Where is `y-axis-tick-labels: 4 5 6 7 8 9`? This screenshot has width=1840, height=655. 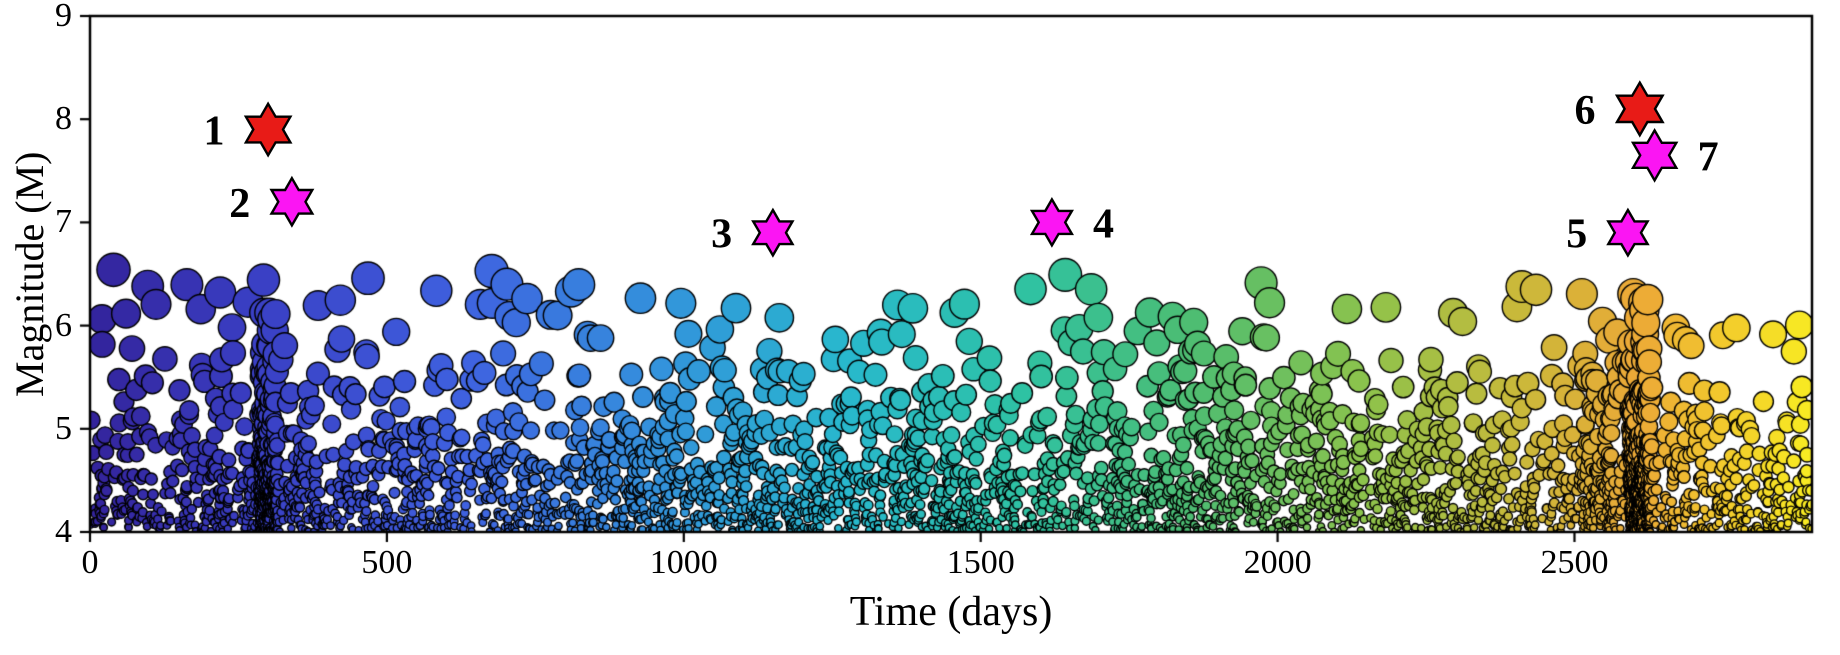 y-axis-tick-labels: 4 5 6 7 8 9 is located at coordinates (36, 327).